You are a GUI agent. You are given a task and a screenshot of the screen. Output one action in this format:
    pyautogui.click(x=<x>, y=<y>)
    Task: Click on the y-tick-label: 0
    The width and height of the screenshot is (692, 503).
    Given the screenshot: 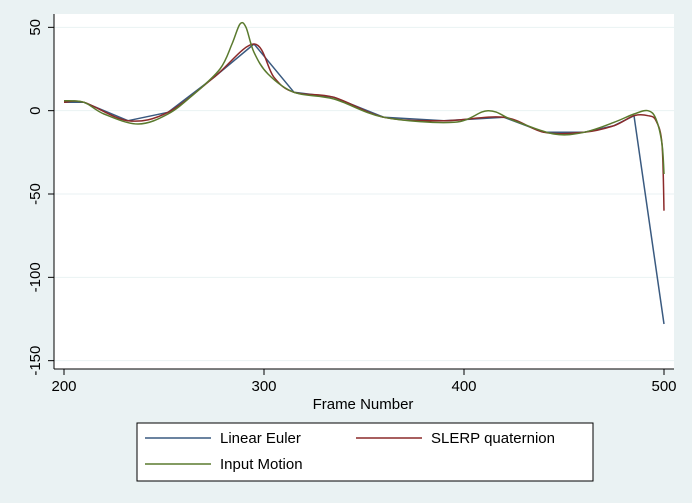 What is the action you would take?
    pyautogui.click(x=35, y=110)
    